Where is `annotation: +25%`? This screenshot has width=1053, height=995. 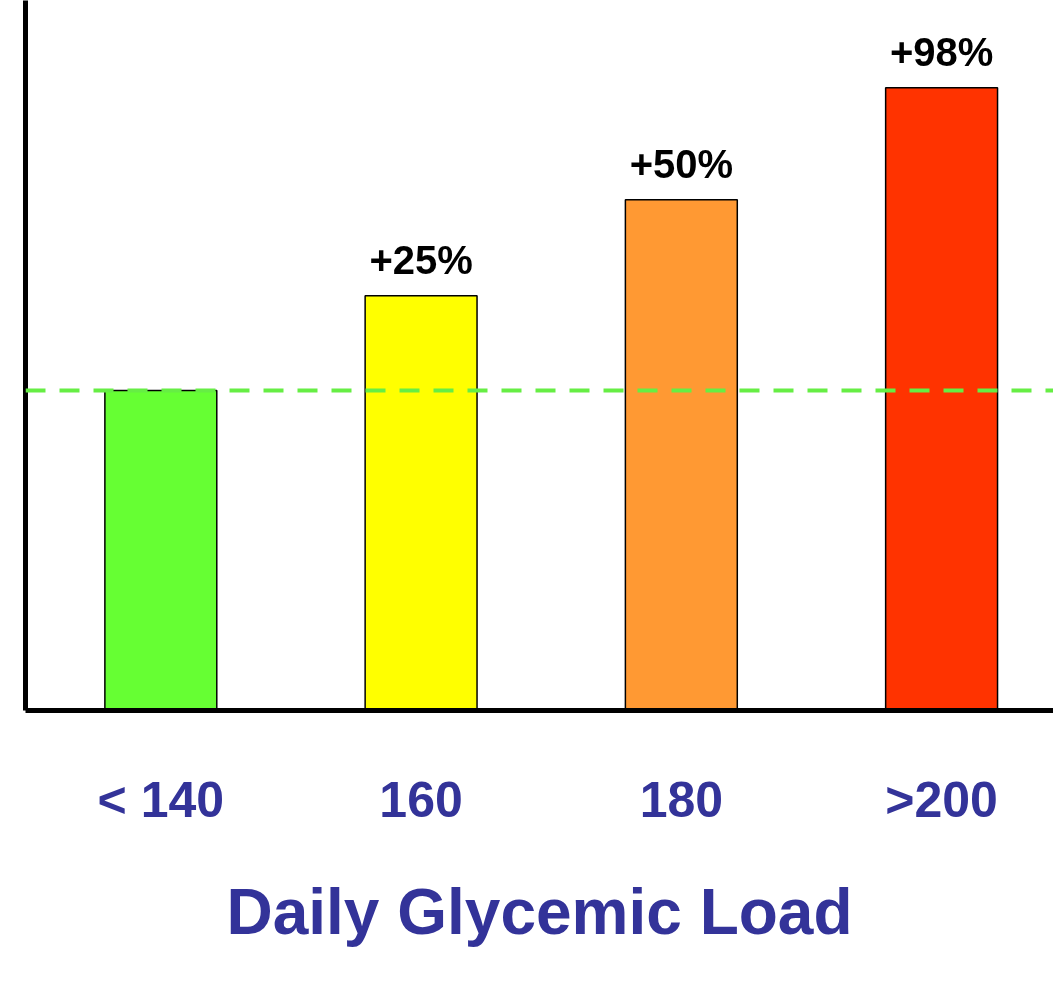 annotation: +25% is located at coordinates (421, 259).